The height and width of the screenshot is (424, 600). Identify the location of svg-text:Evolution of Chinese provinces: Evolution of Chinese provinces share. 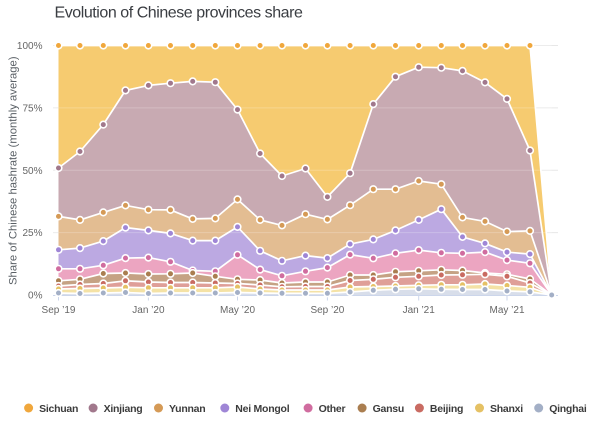
(179, 13).